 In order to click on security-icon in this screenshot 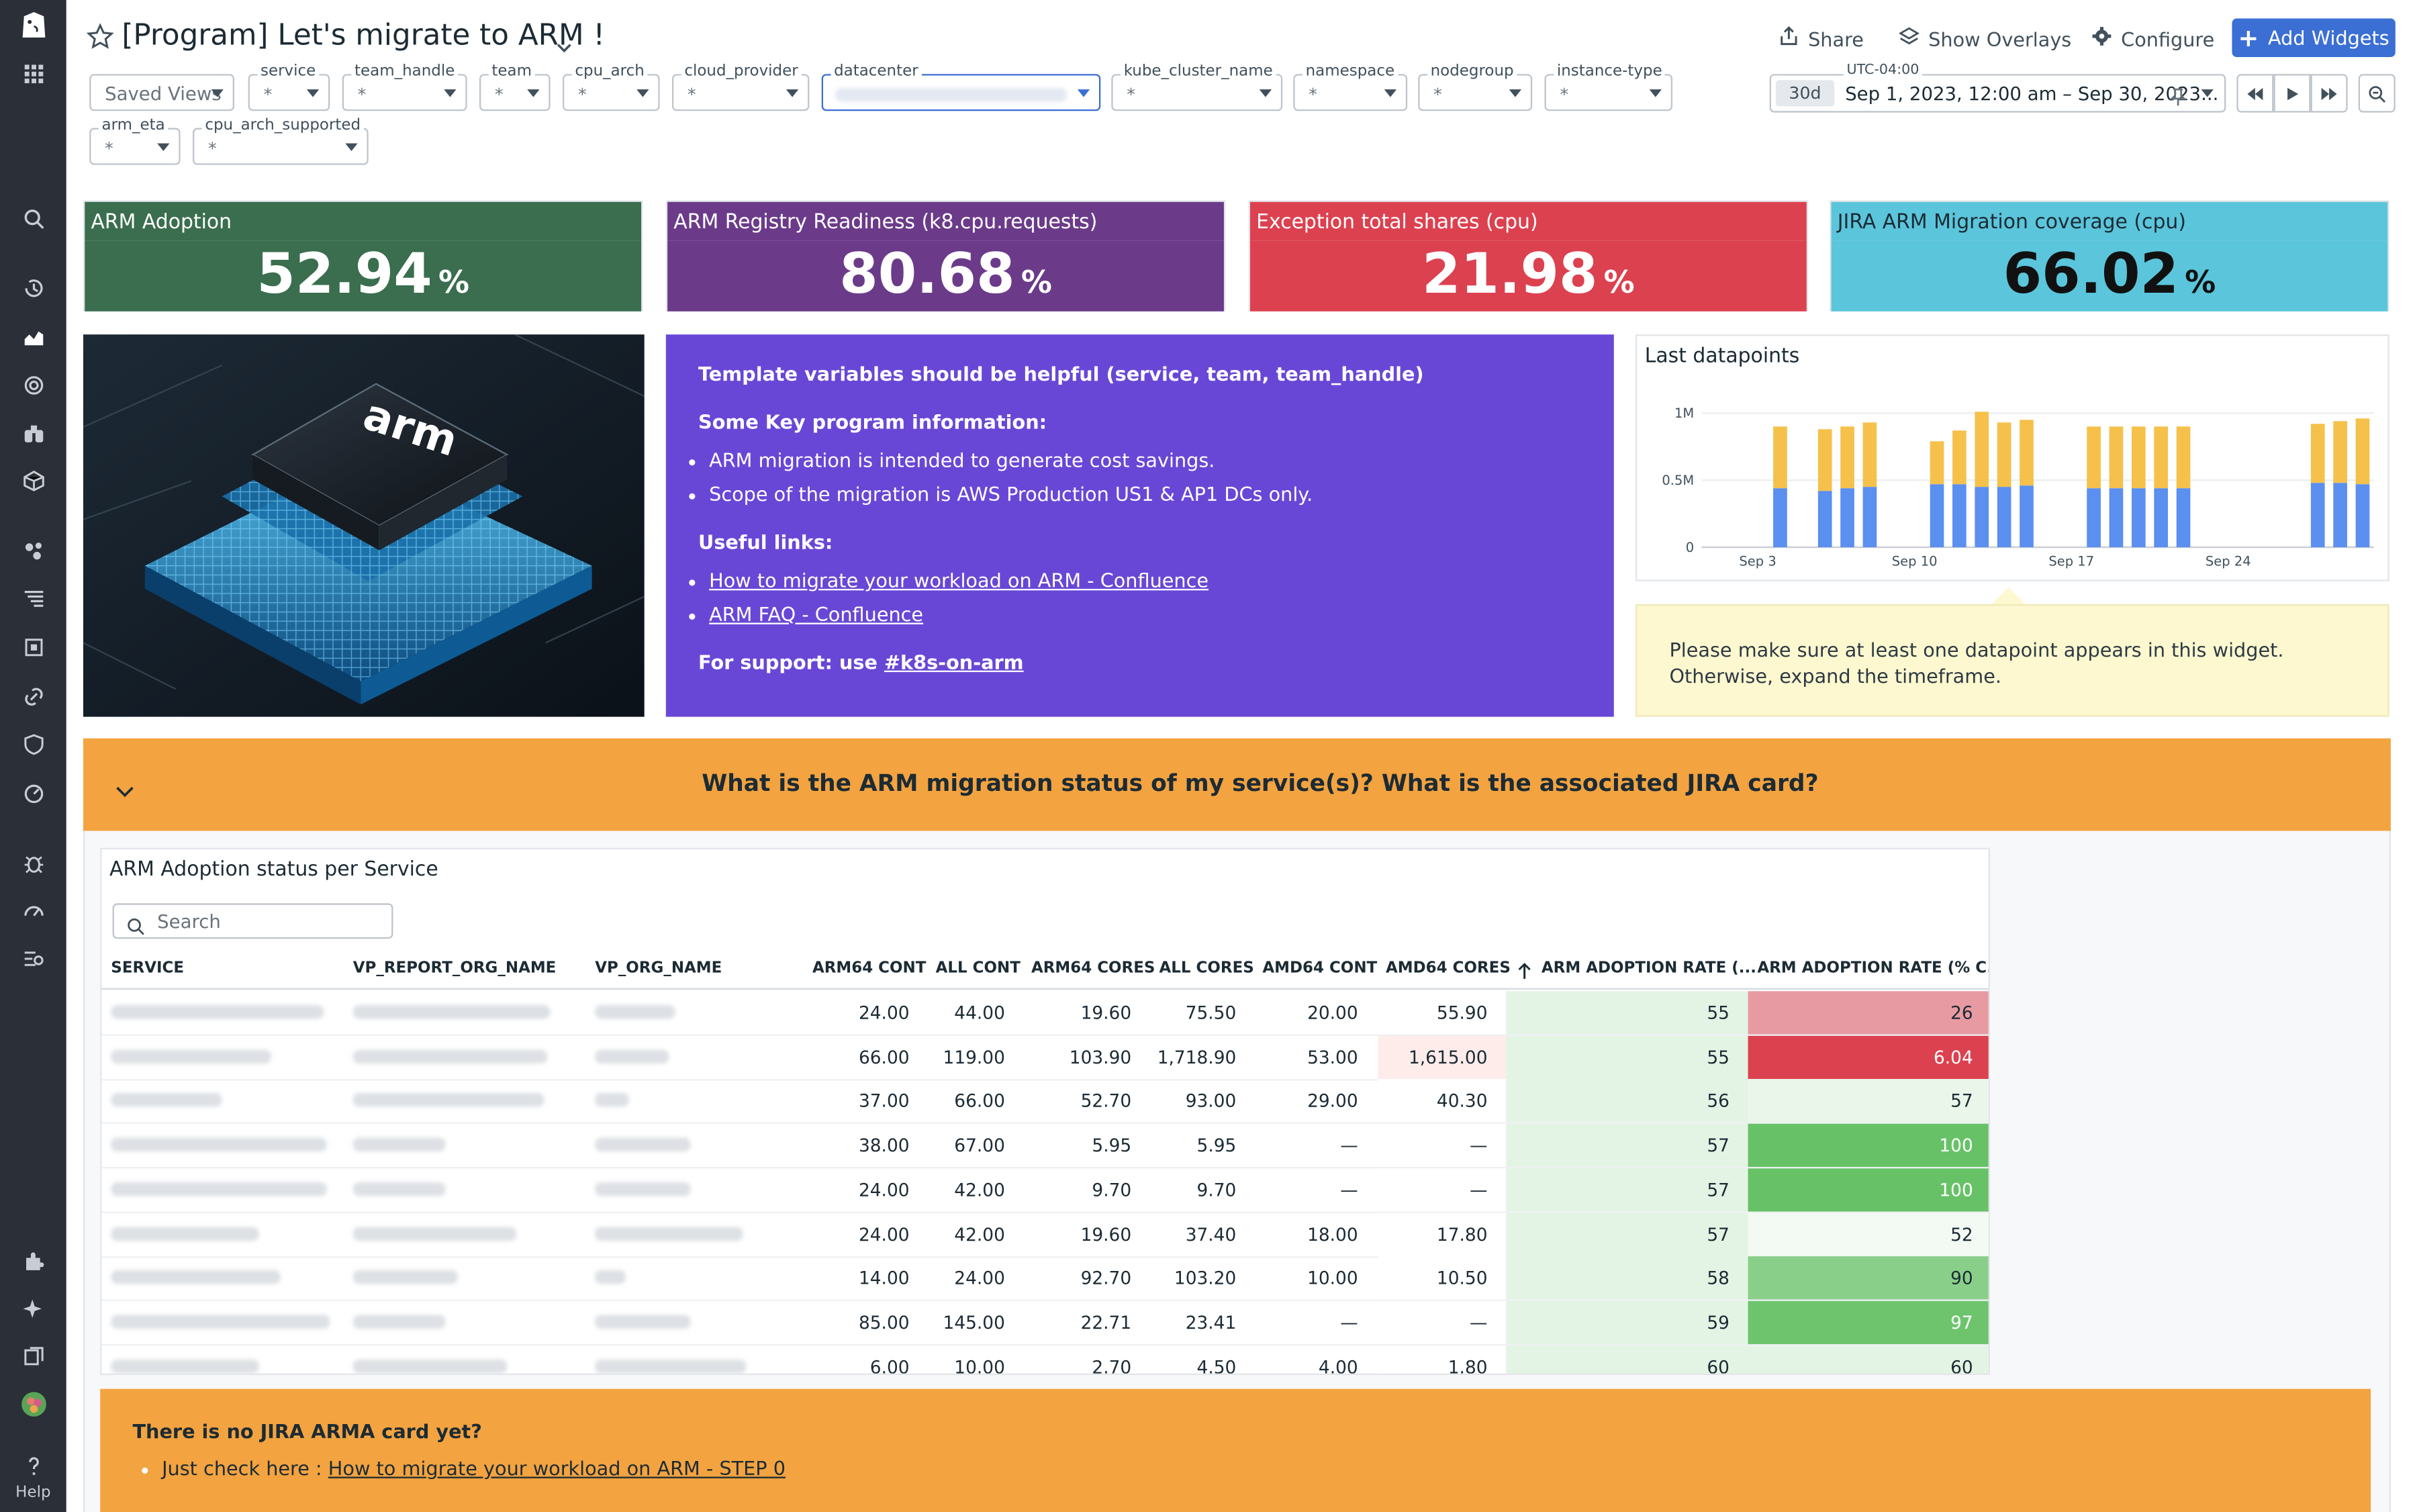, I will do `click(34, 646)`.